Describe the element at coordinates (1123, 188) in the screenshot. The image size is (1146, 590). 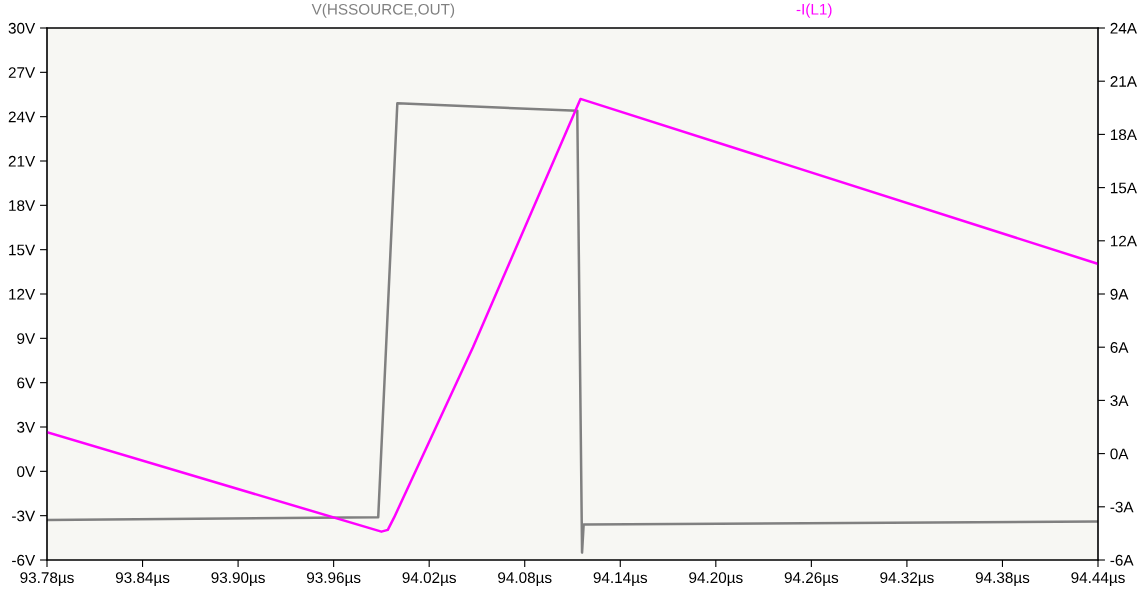
I see `y2-tick-label: 15A` at that location.